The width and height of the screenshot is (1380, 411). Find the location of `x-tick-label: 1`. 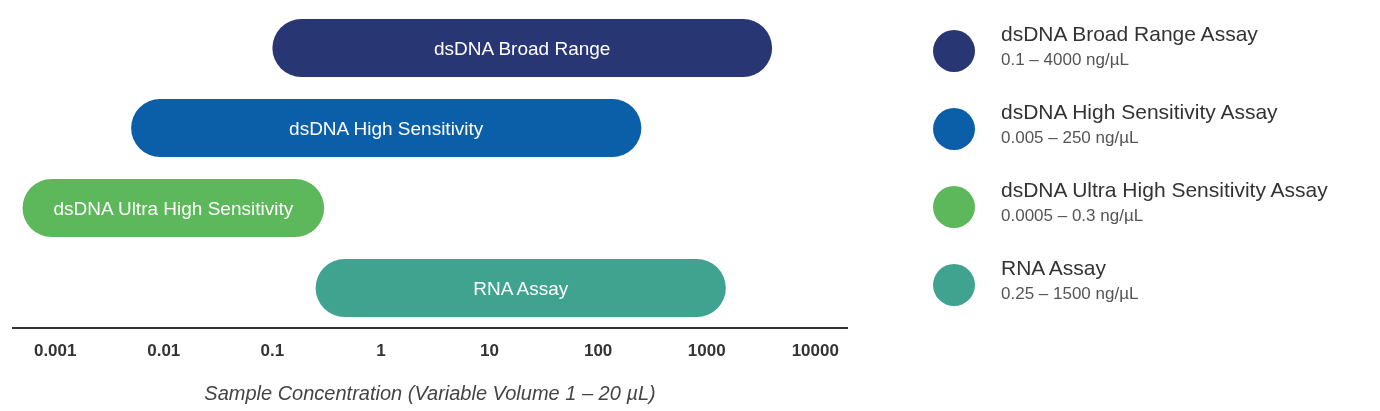

x-tick-label: 1 is located at coordinates (381, 351).